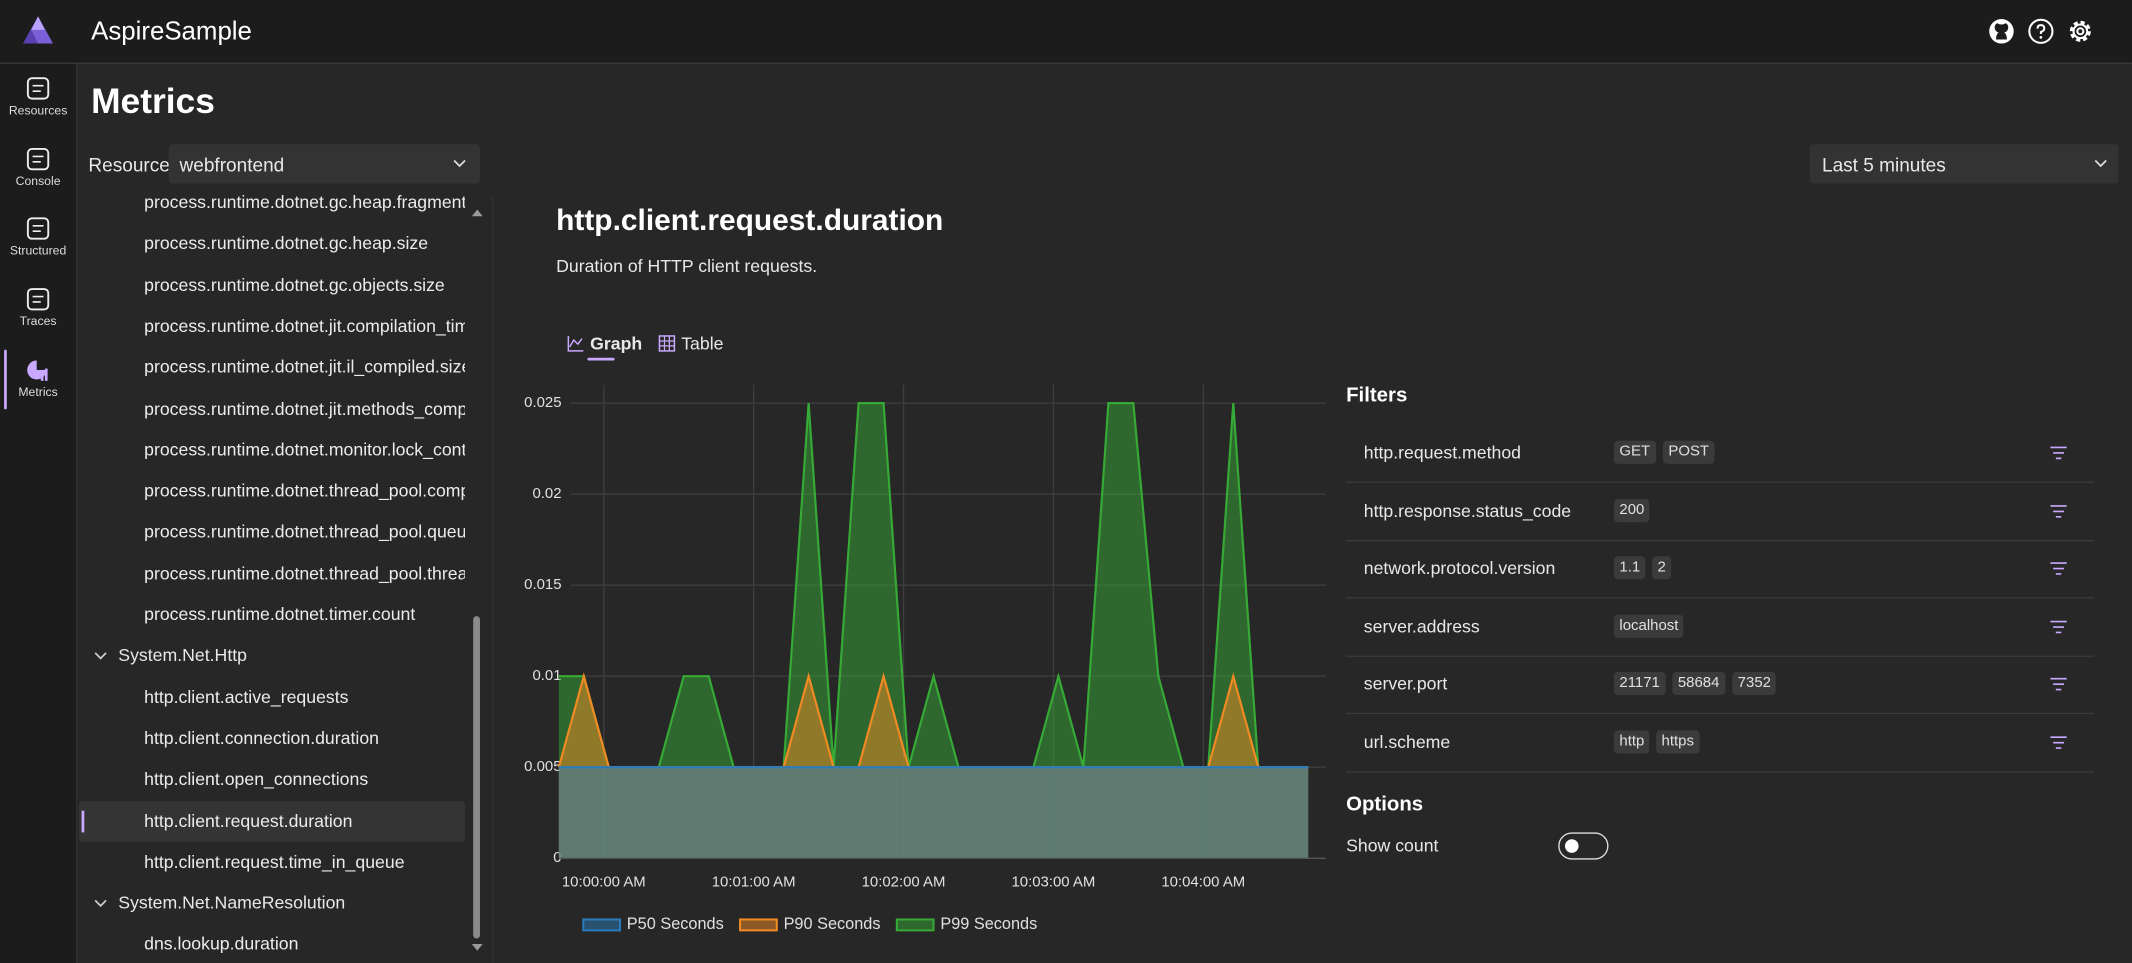 This screenshot has width=2132, height=963. Describe the element at coordinates (542, 402) in the screenshot. I see `y-tick-label: 0.025` at that location.